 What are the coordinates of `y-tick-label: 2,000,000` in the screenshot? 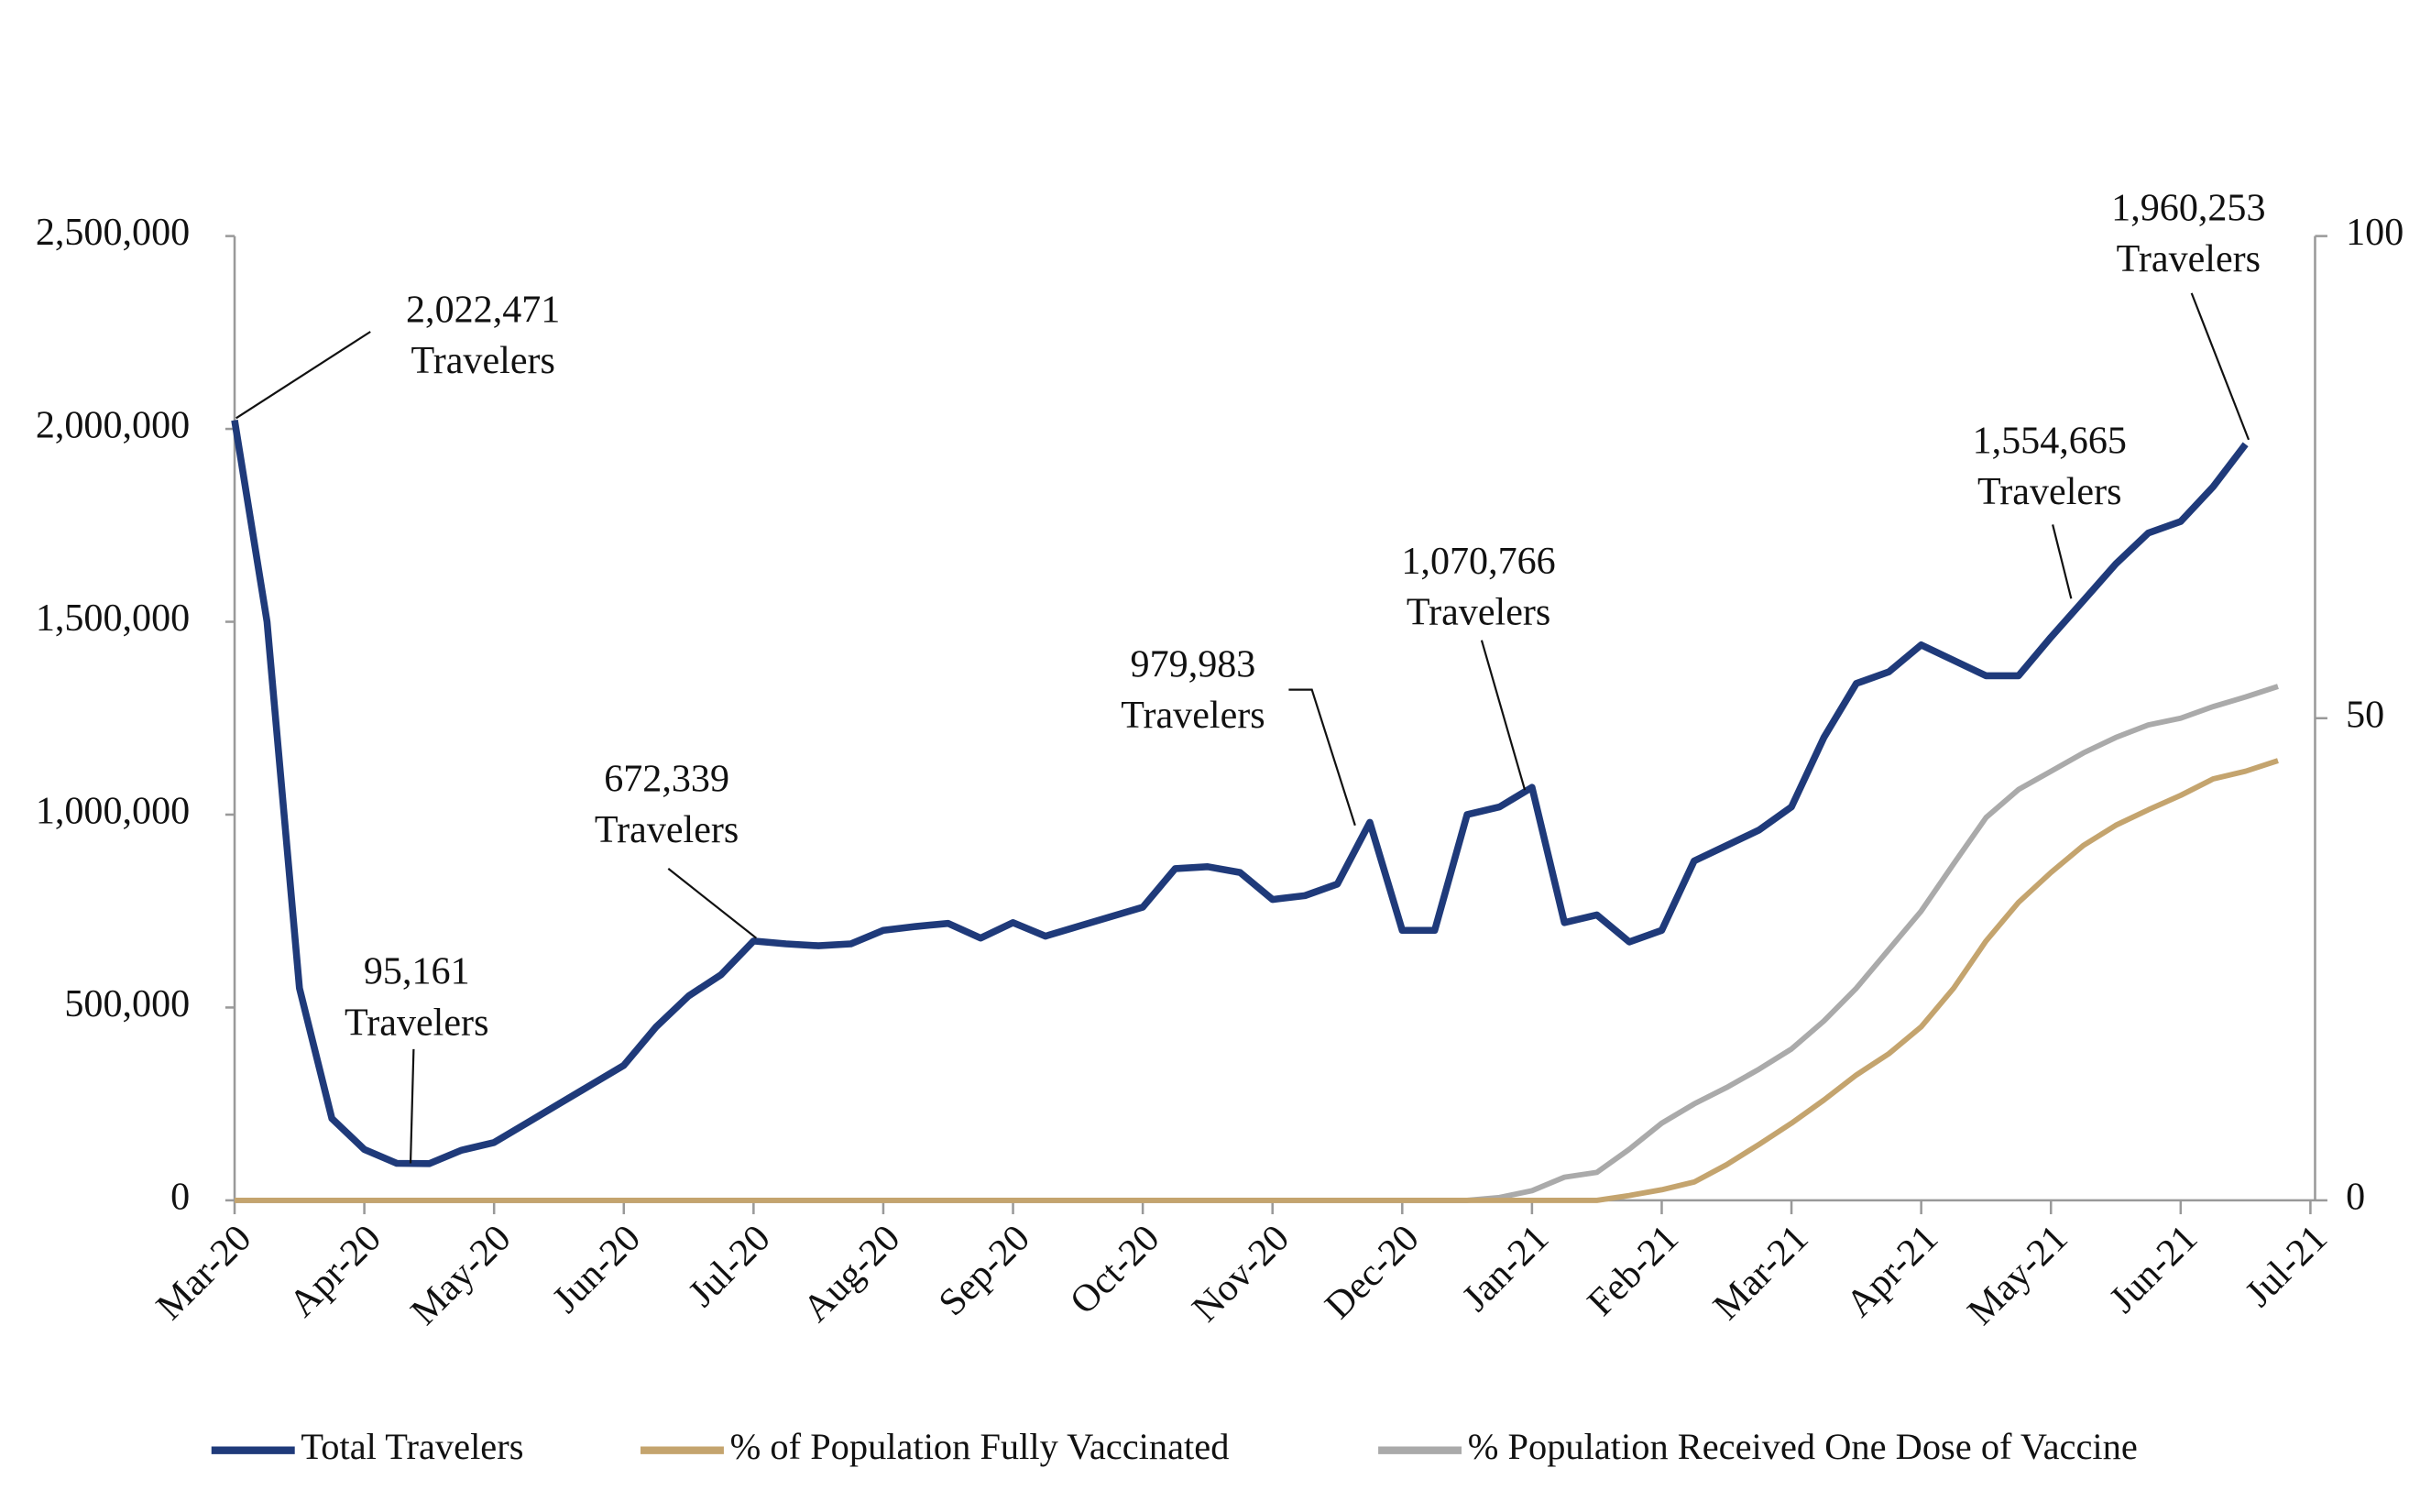 It's located at (113, 425).